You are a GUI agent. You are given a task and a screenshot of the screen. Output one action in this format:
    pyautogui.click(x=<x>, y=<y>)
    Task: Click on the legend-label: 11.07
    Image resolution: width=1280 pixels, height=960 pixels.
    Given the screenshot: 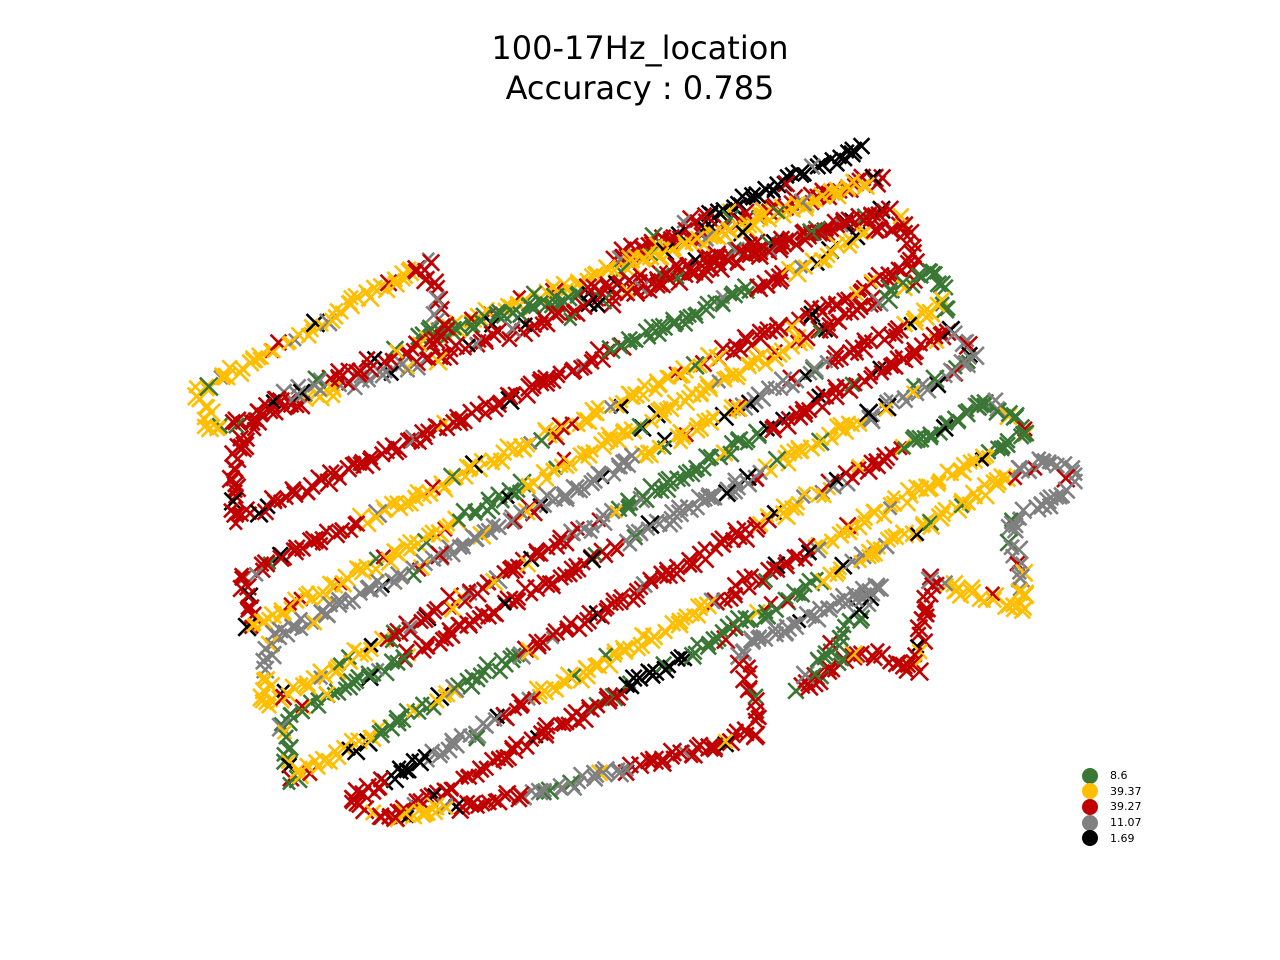 What is the action you would take?
    pyautogui.click(x=1126, y=823)
    